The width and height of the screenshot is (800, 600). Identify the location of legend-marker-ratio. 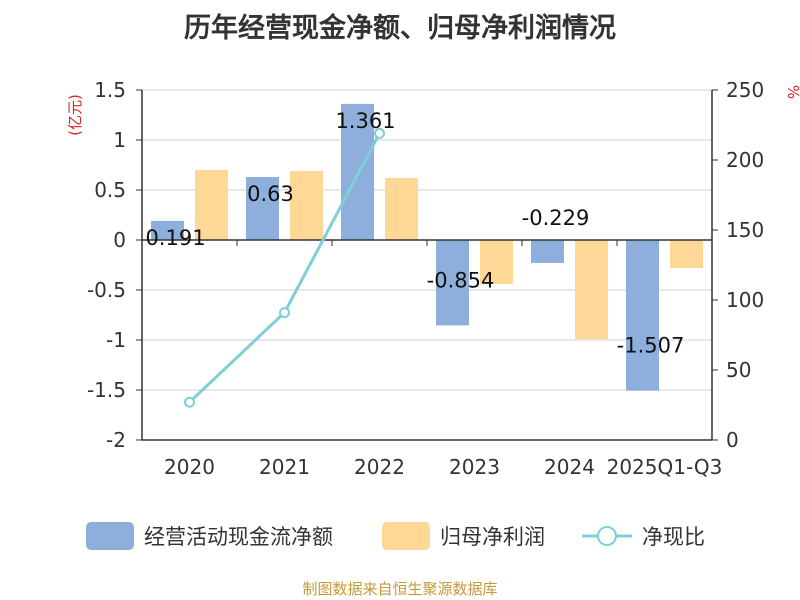
(607, 536).